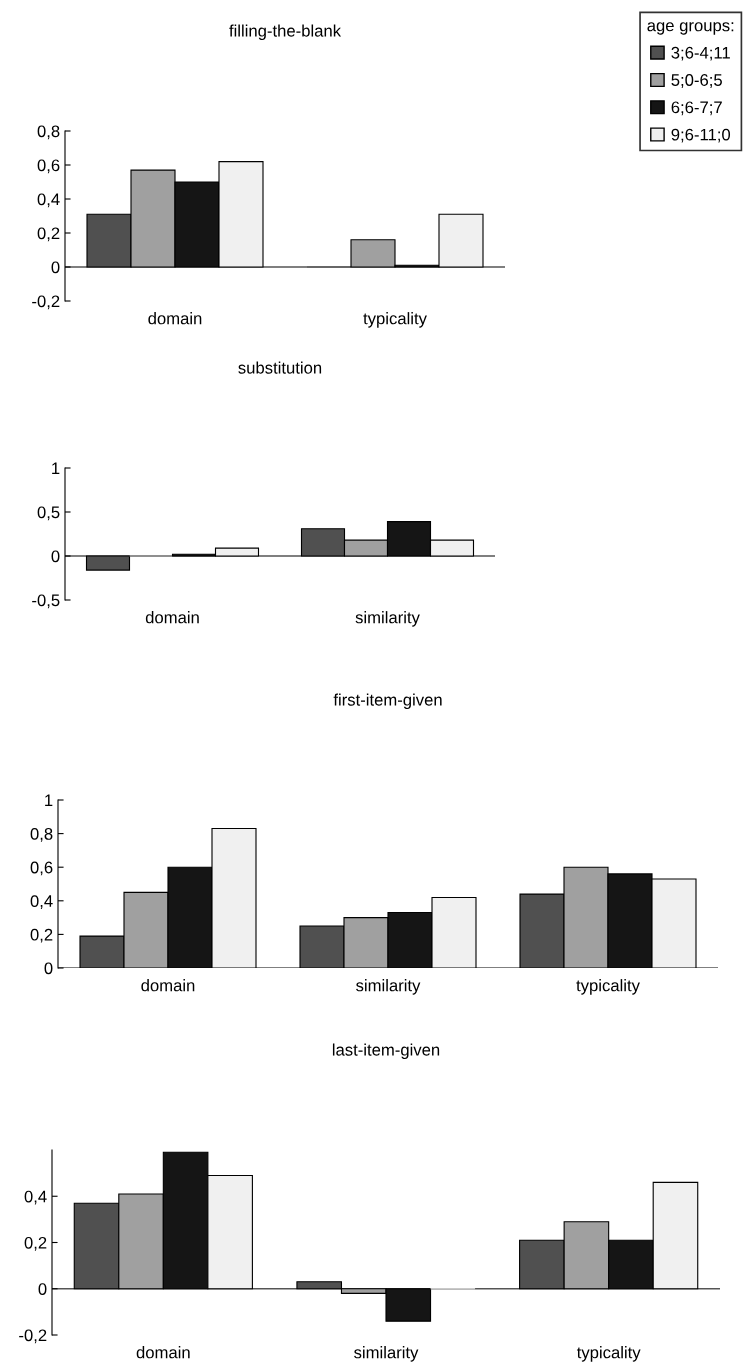 The image size is (752, 1366). I want to click on legend-label: 5;0-6;5, so click(696, 81).